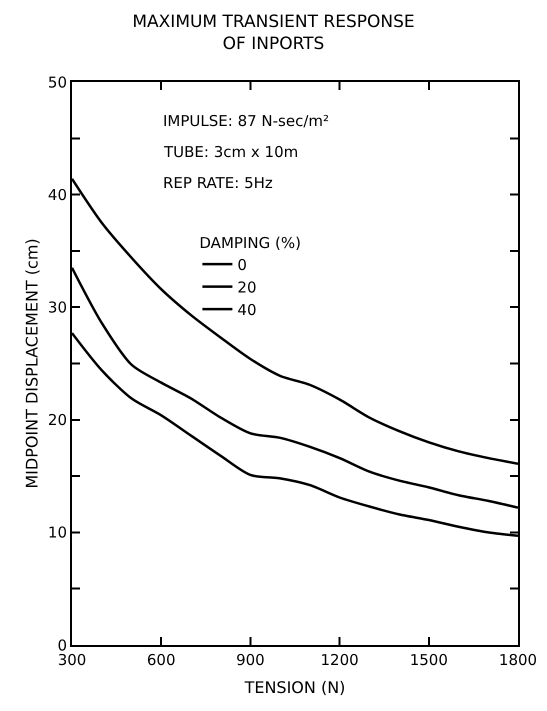 The height and width of the screenshot is (711, 547). Describe the element at coordinates (295, 688) in the screenshot. I see `x-axis-title: TENSION (N)` at that location.